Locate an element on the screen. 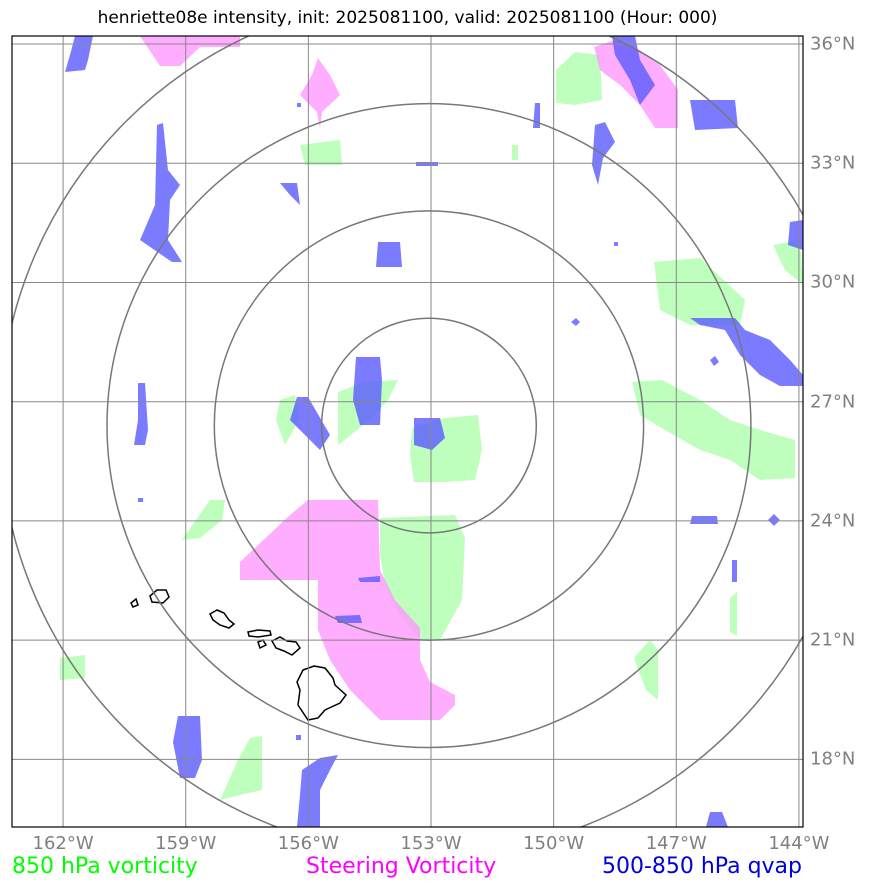 The image size is (873, 891). island-niihau is located at coordinates (134, 602).